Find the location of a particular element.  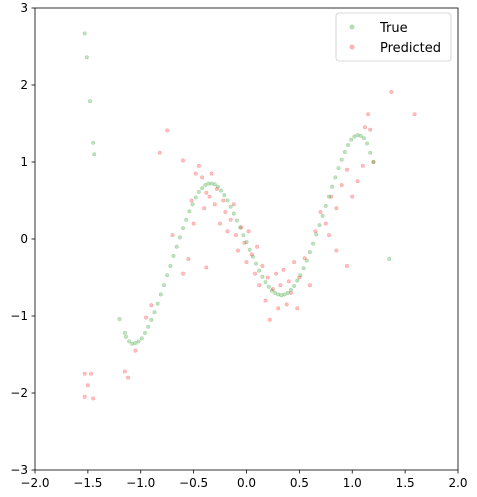

x-tick-label: 1.0 is located at coordinates (352, 483).